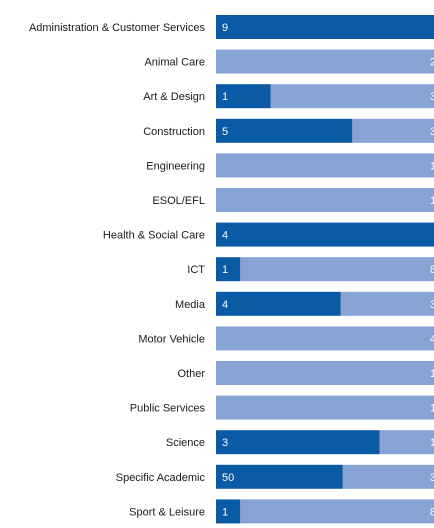  Describe the element at coordinates (225, 443) in the screenshot. I see `data-label-series-1: 3` at that location.